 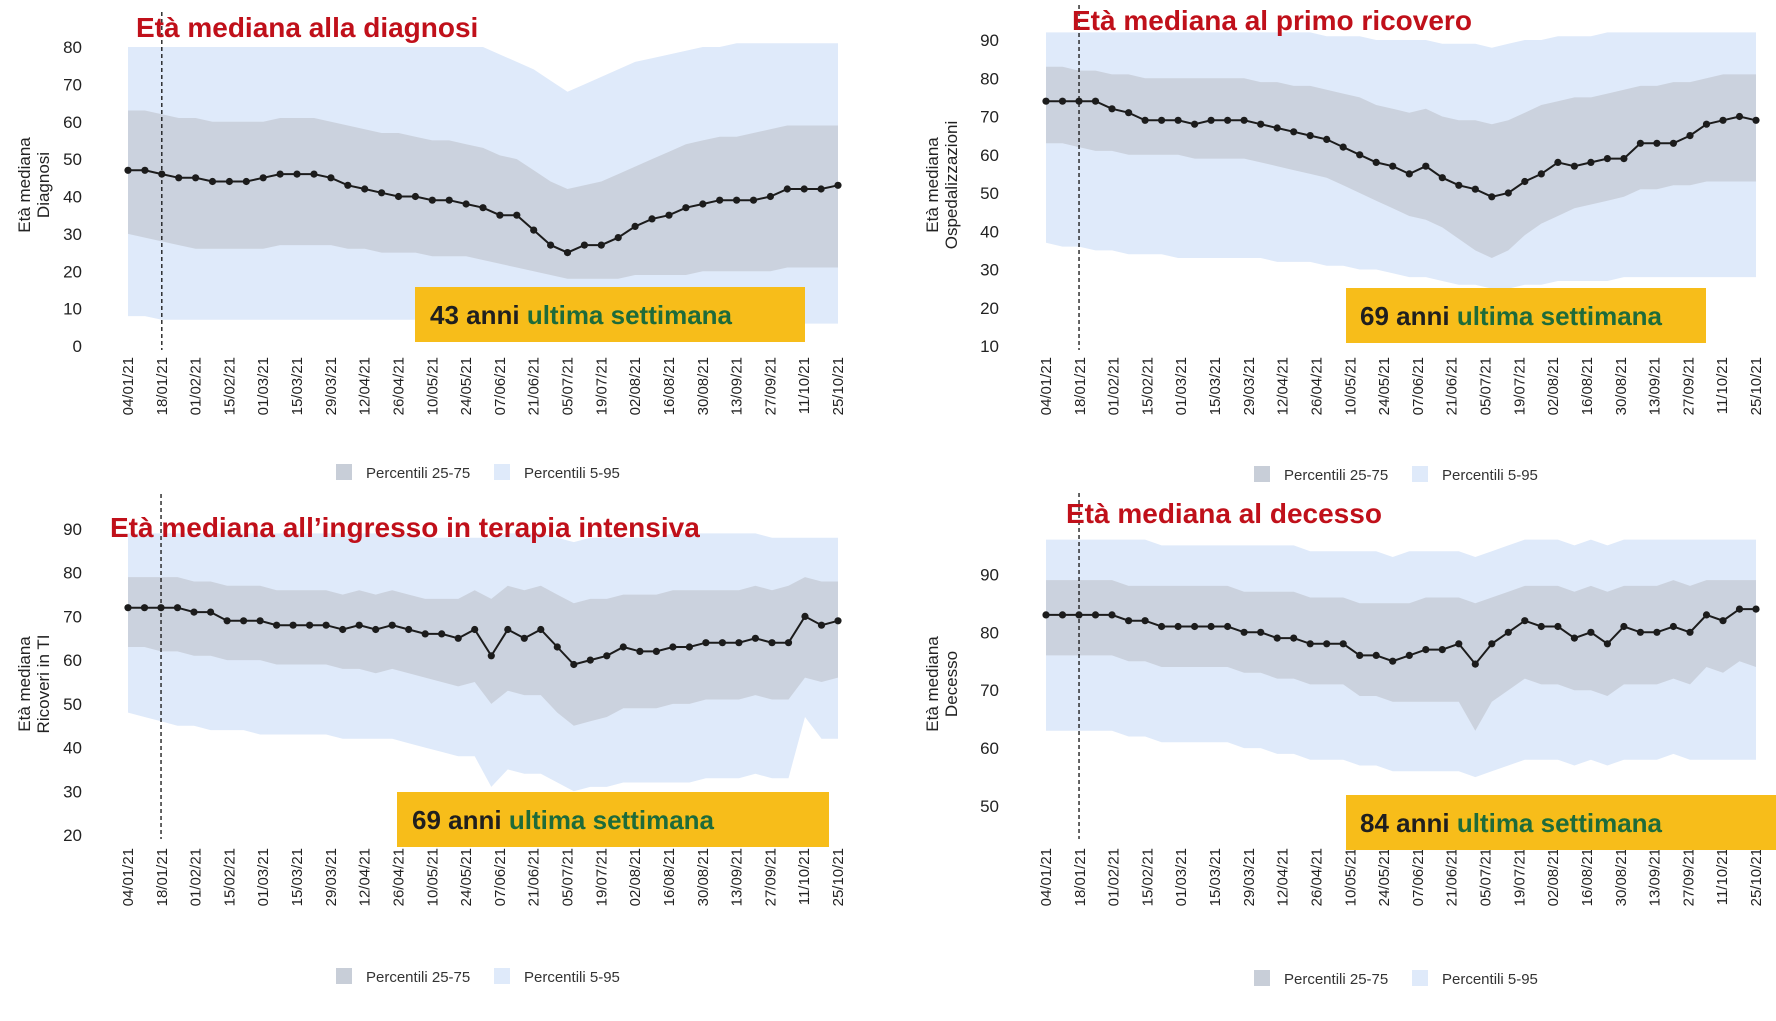 What do you see at coordinates (1408, 316) in the screenshot?
I see `callout-number: 69 anni` at bounding box center [1408, 316].